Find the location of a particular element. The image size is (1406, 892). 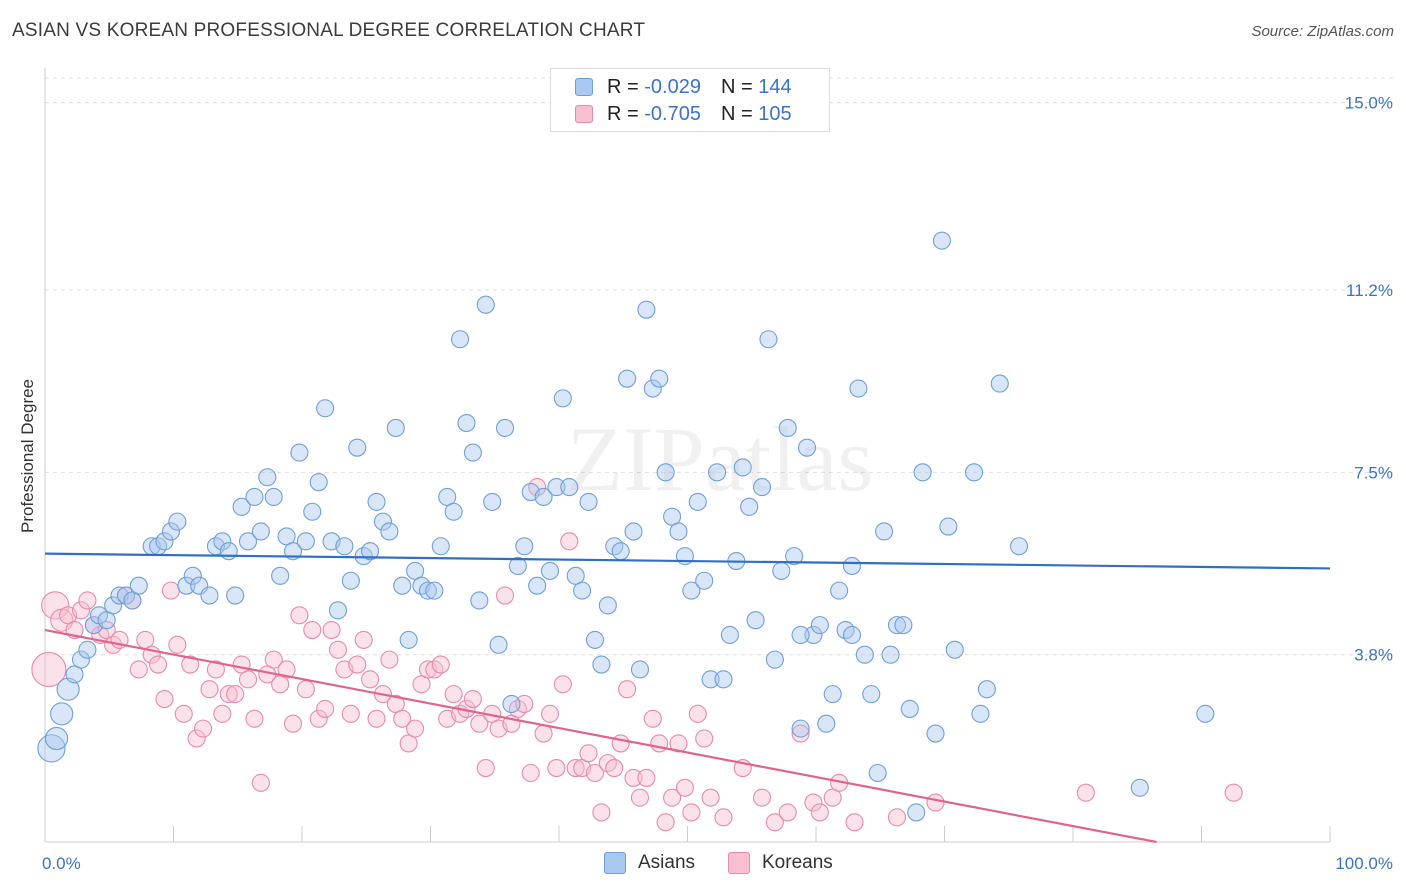

legend-row-koreans: R = -0.705 N = 105 is located at coordinates (683, 114).